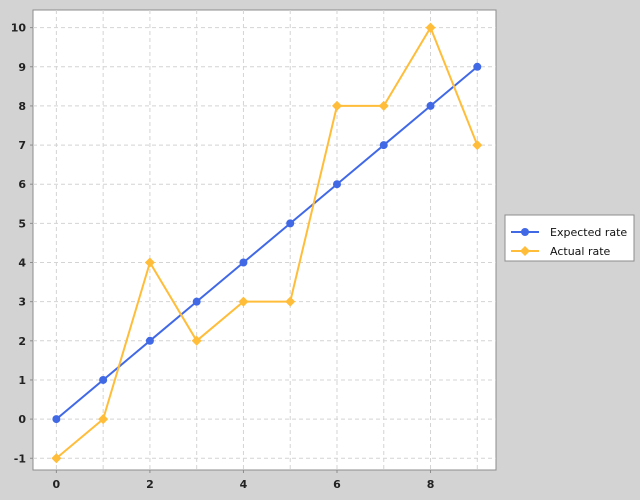 The width and height of the screenshot is (640, 500). I want to click on y-tick-label: -1, so click(20, 458).